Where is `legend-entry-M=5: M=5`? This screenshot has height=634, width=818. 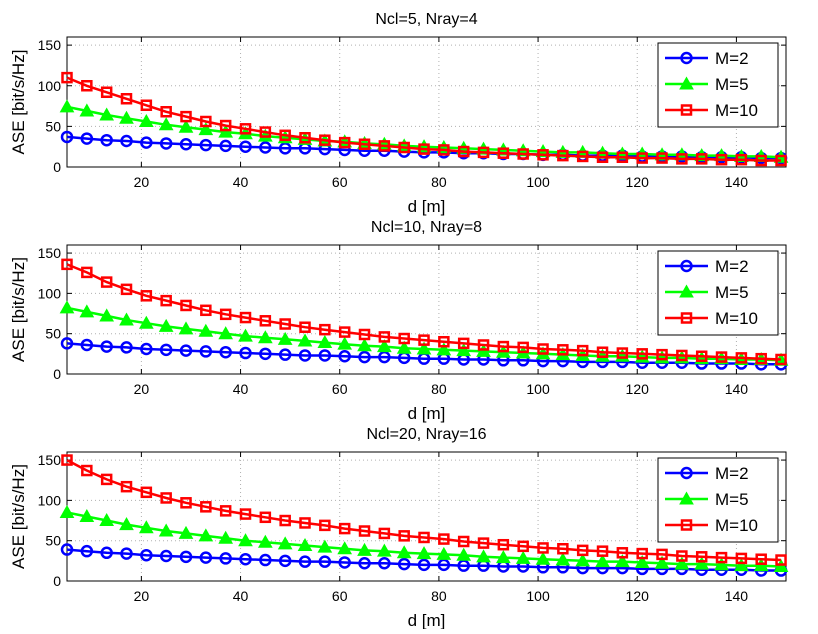
legend-entry-M=5: M=5 is located at coordinates (707, 292).